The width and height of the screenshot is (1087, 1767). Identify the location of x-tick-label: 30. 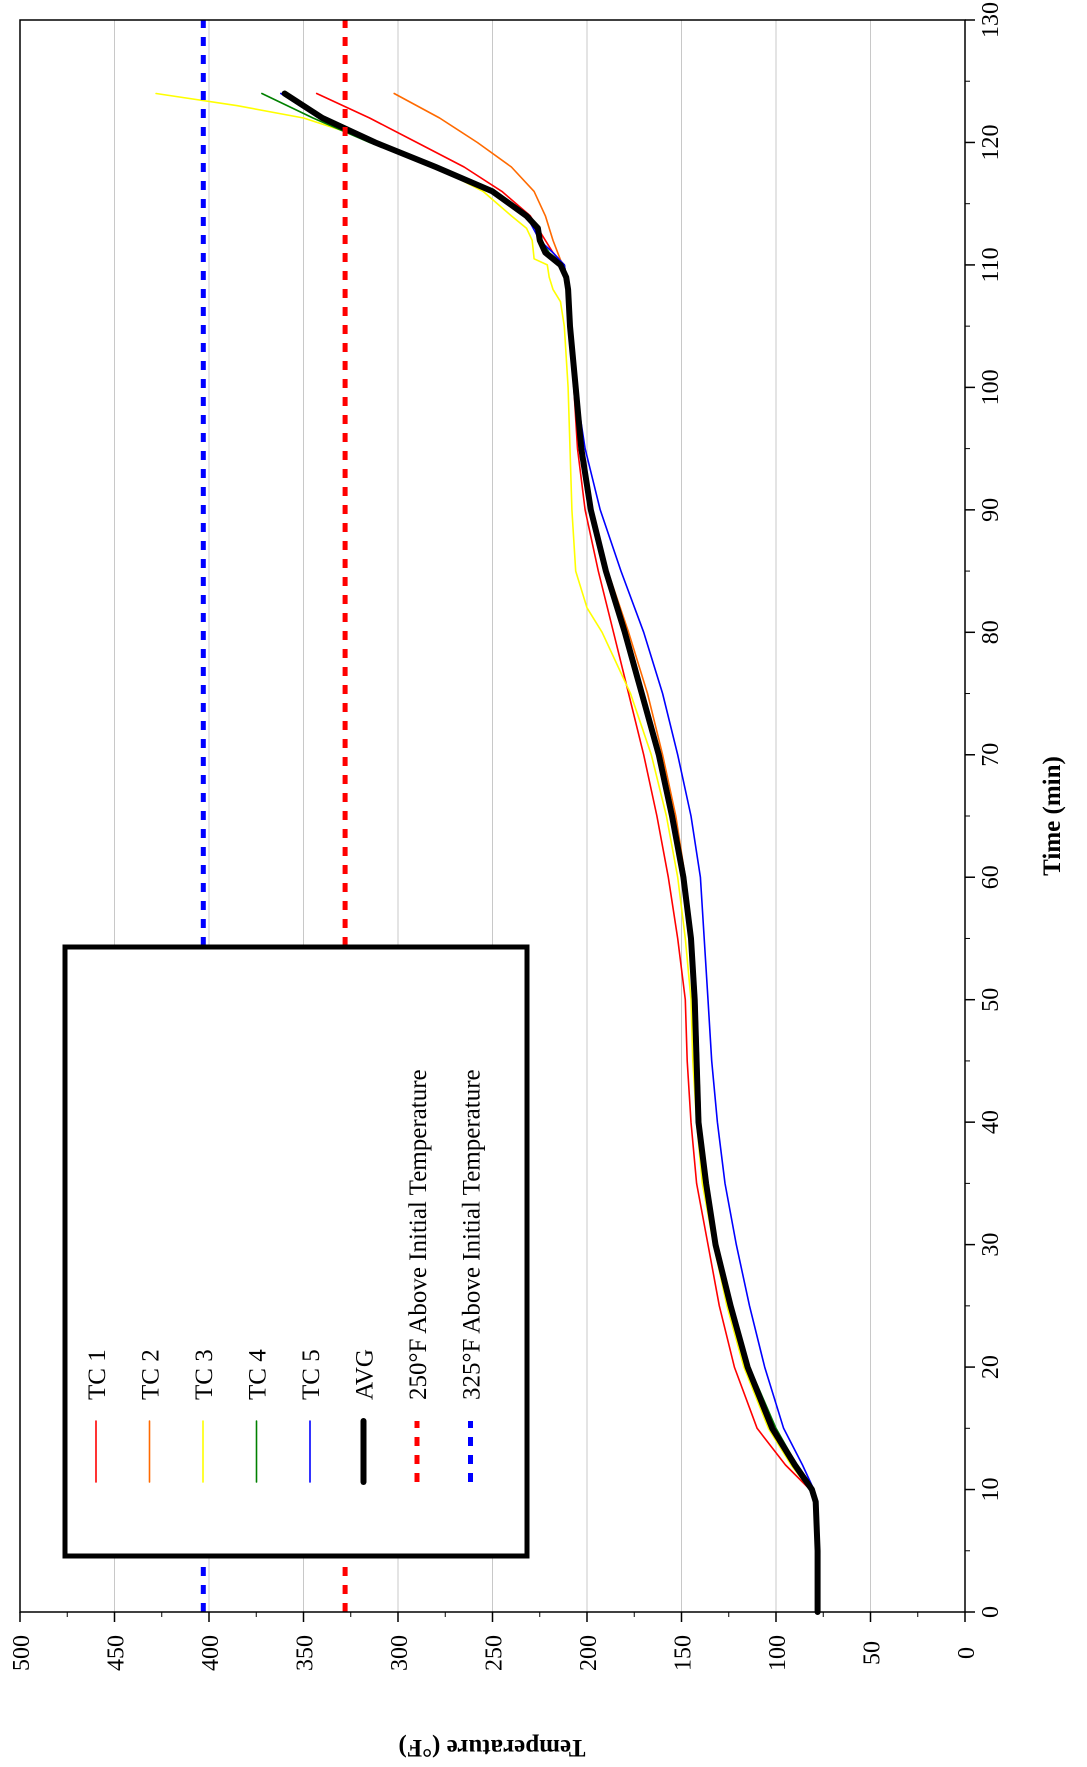
(991, 1245).